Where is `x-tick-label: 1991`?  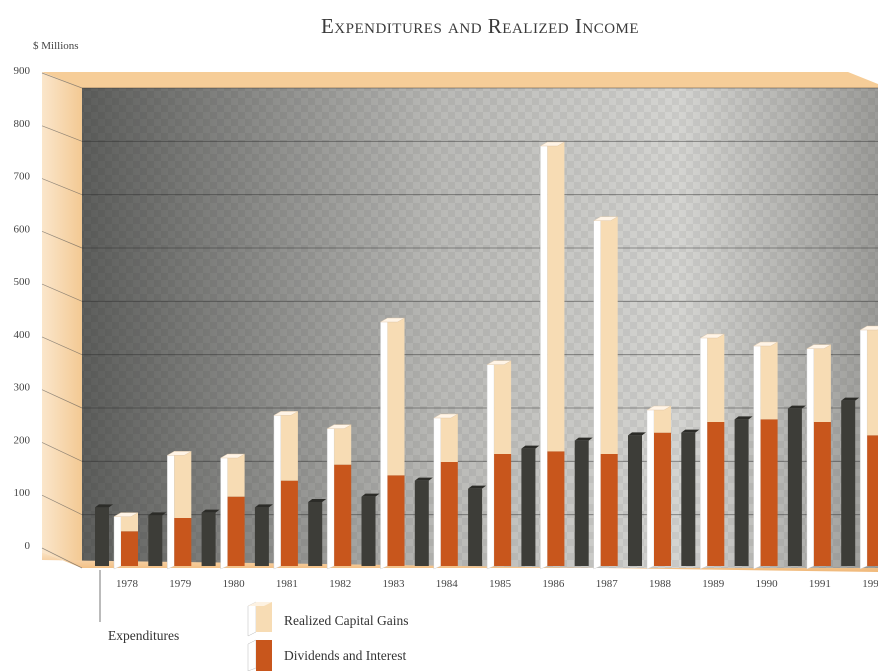
x-tick-label: 1991 is located at coordinates (820, 584).